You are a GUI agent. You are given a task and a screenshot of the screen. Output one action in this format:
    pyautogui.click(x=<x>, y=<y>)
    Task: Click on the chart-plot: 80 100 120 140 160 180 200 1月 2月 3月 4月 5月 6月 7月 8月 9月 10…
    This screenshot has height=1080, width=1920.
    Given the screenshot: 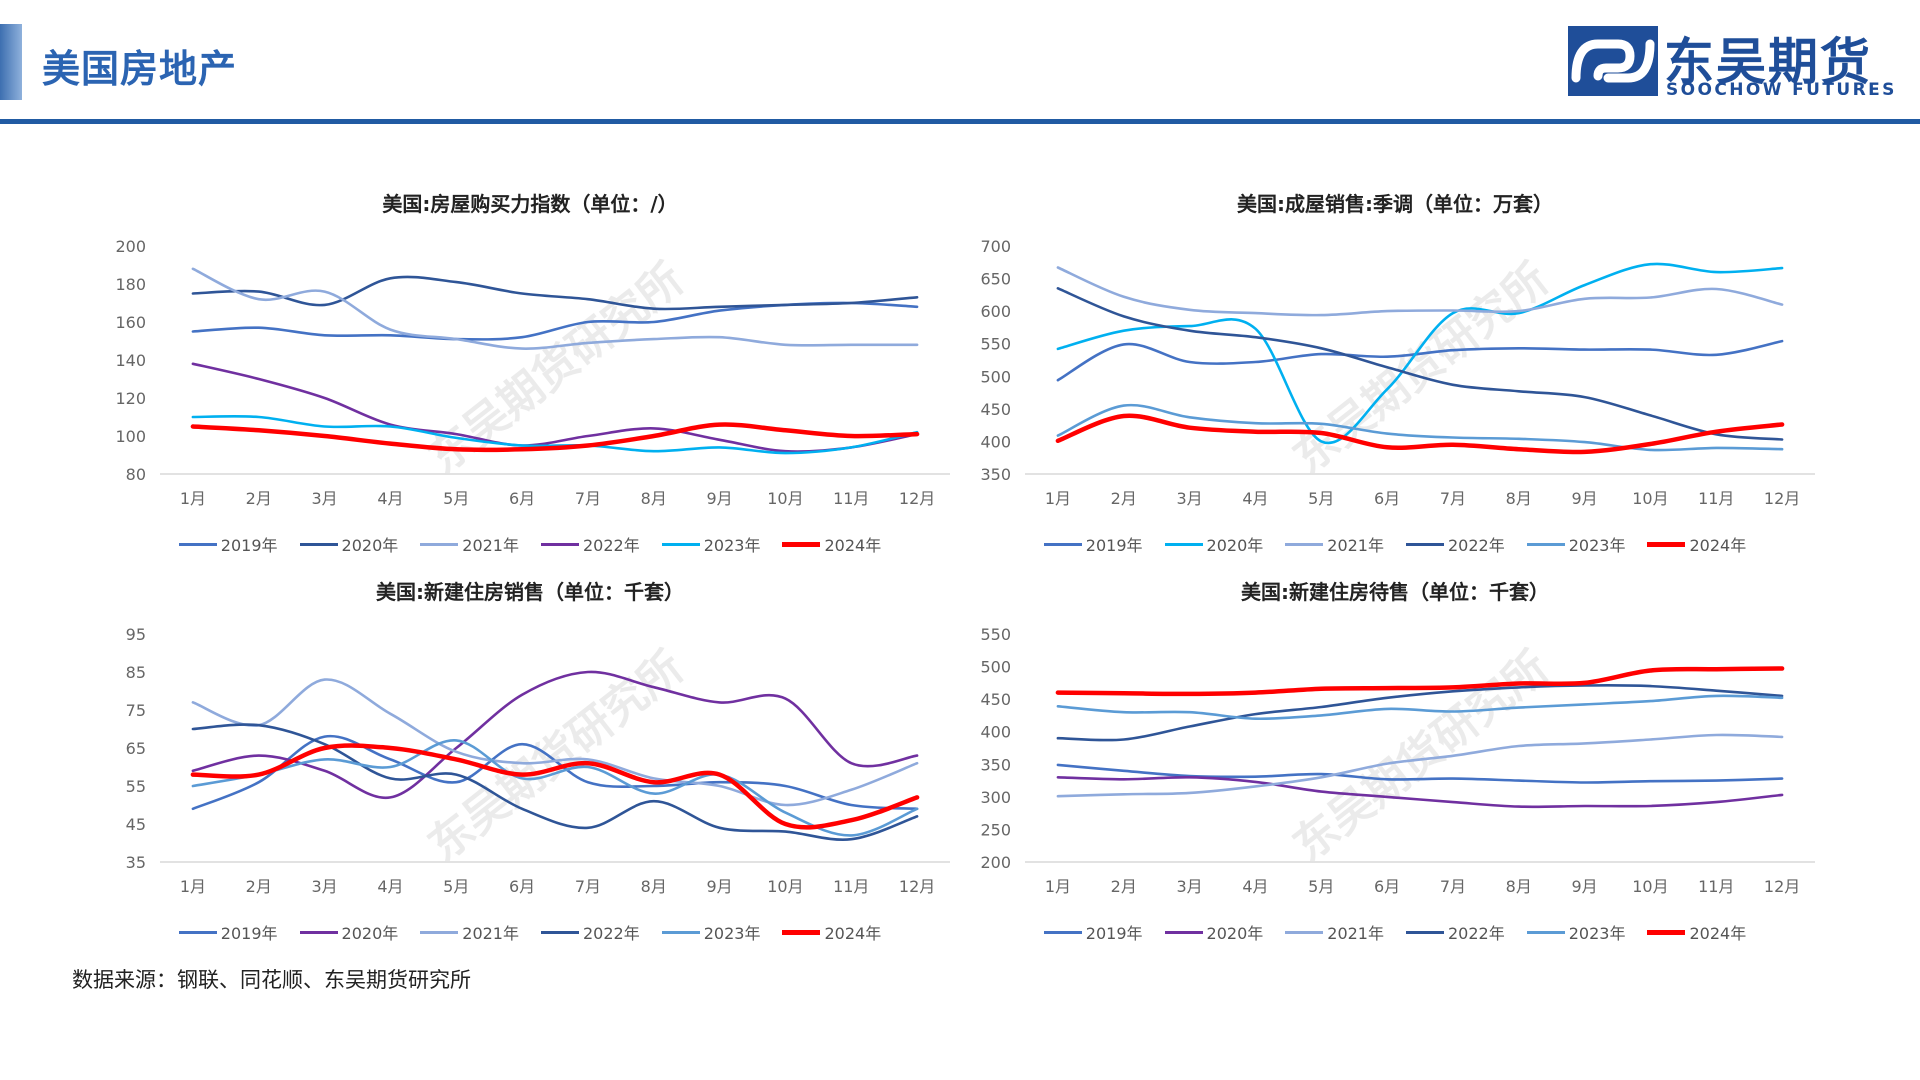 What is the action you would take?
    pyautogui.click(x=532, y=372)
    